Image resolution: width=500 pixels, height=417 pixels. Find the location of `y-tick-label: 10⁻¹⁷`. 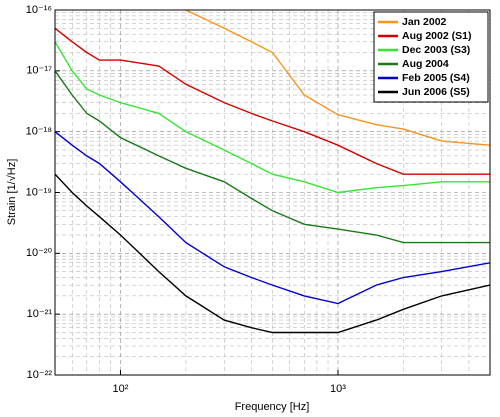

y-tick-label: 10⁻¹⁷ is located at coordinates (39, 71).